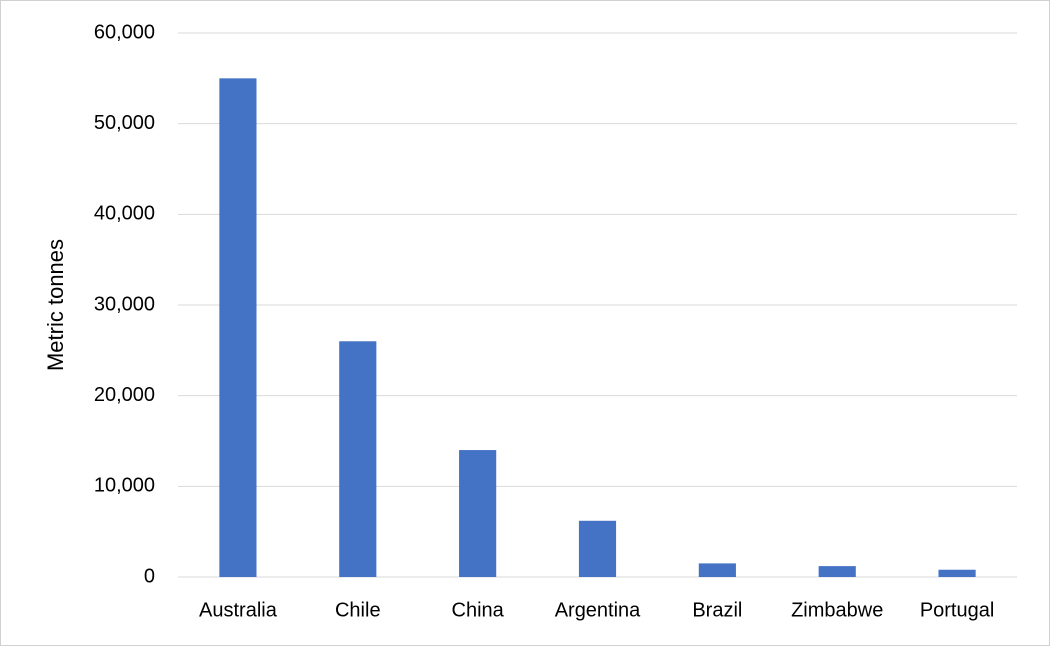 The width and height of the screenshot is (1050, 646). What do you see at coordinates (598, 610) in the screenshot?
I see `x-tick-label: Argentina` at bounding box center [598, 610].